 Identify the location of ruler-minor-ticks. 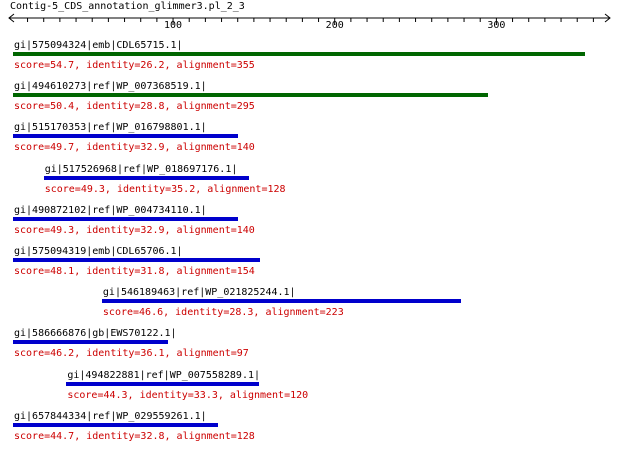
(310, 21).